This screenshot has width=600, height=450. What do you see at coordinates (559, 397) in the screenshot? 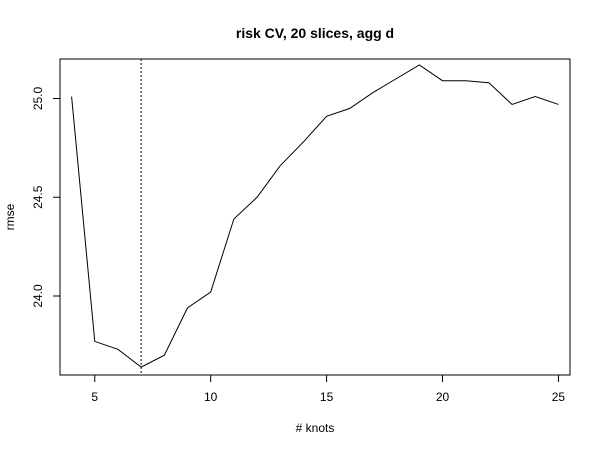
I see `x-tick-label: 25` at bounding box center [559, 397].